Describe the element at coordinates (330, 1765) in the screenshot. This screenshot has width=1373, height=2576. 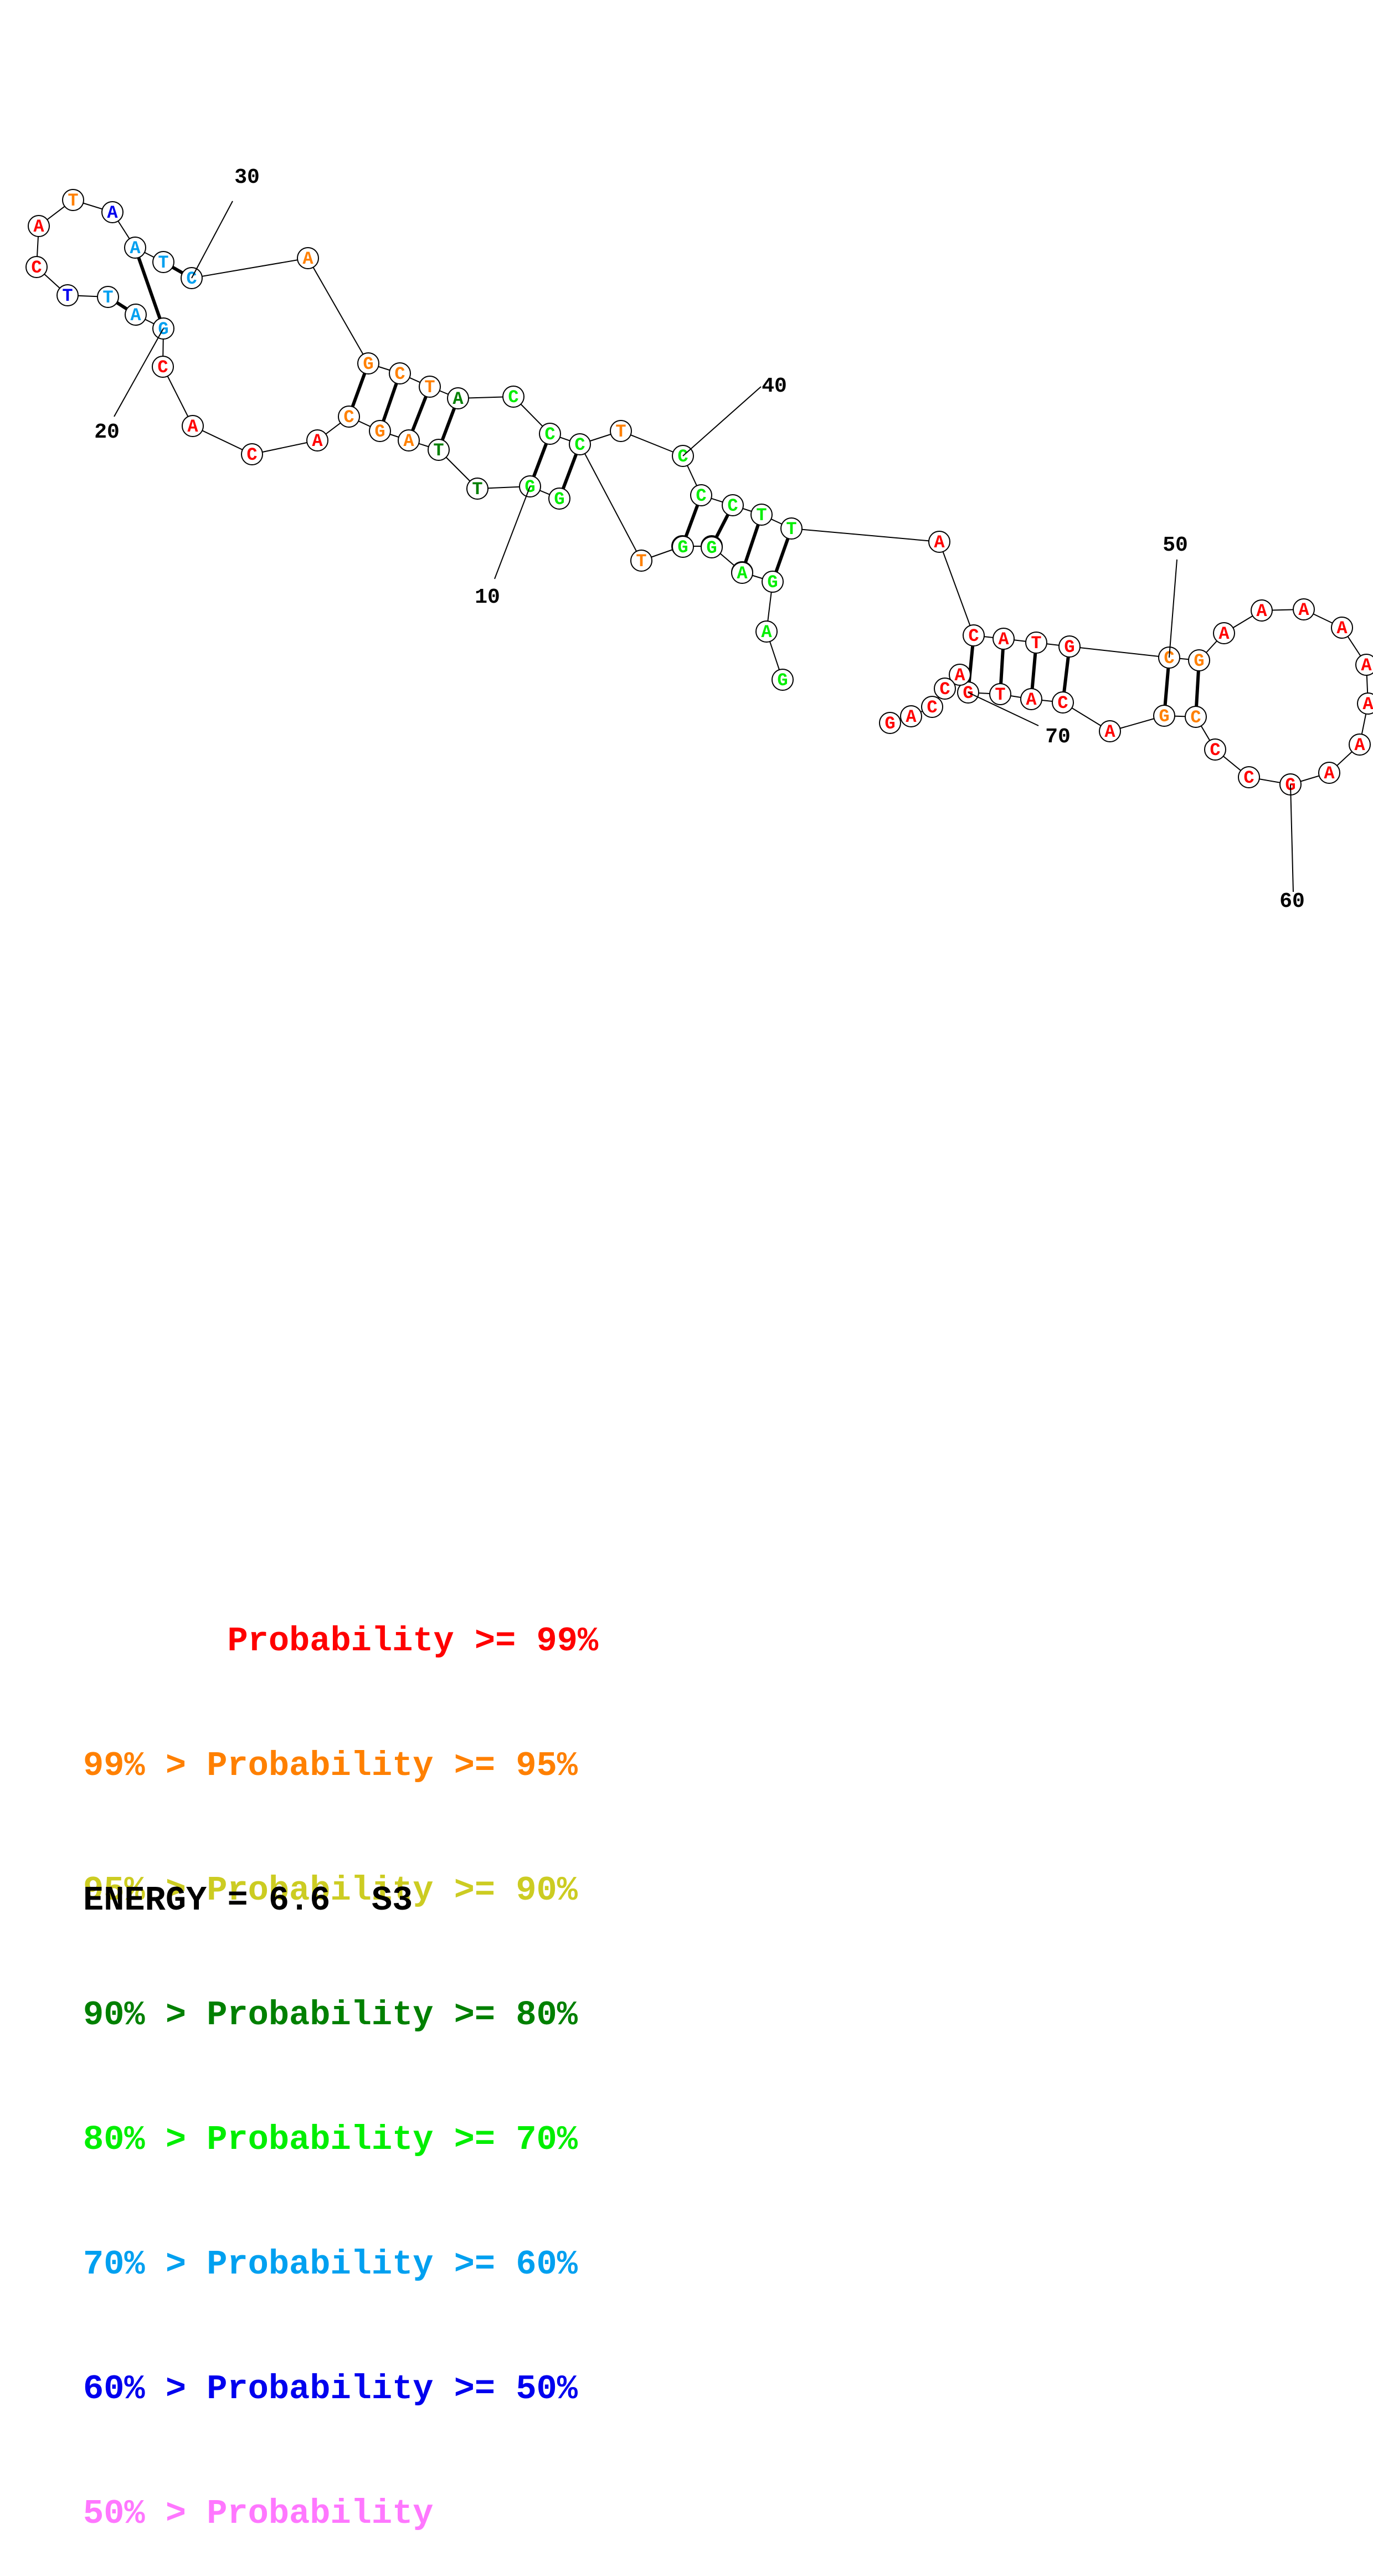
I see `legend-row: 99% > Probability >= 95%` at that location.